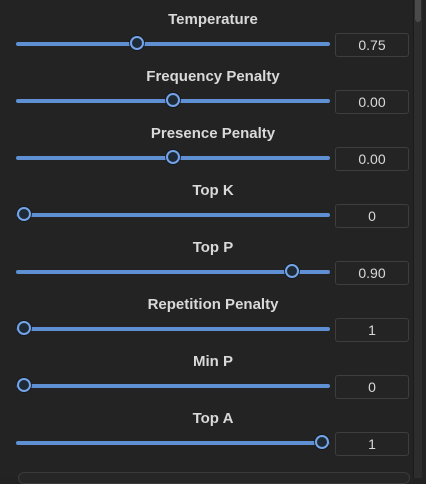 The width and height of the screenshot is (426, 484). I want to click on top-a-slider, so click(173, 444).